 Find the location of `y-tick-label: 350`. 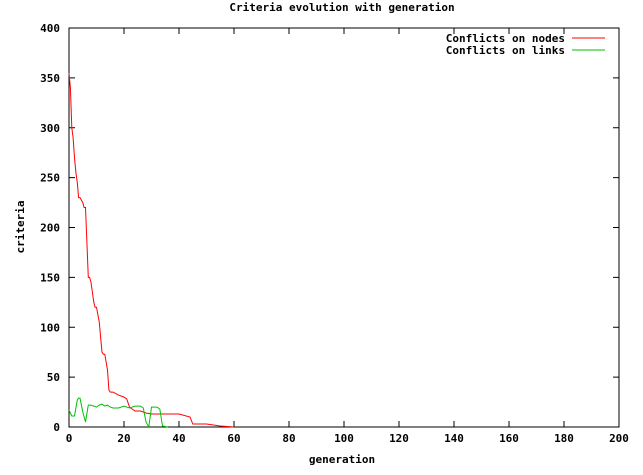

y-tick-label: 350 is located at coordinates (50, 78).